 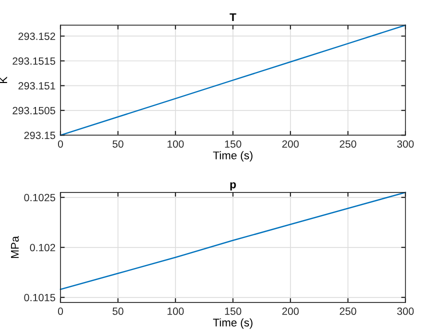 I want to click on chart-title: p, so click(x=233, y=186).